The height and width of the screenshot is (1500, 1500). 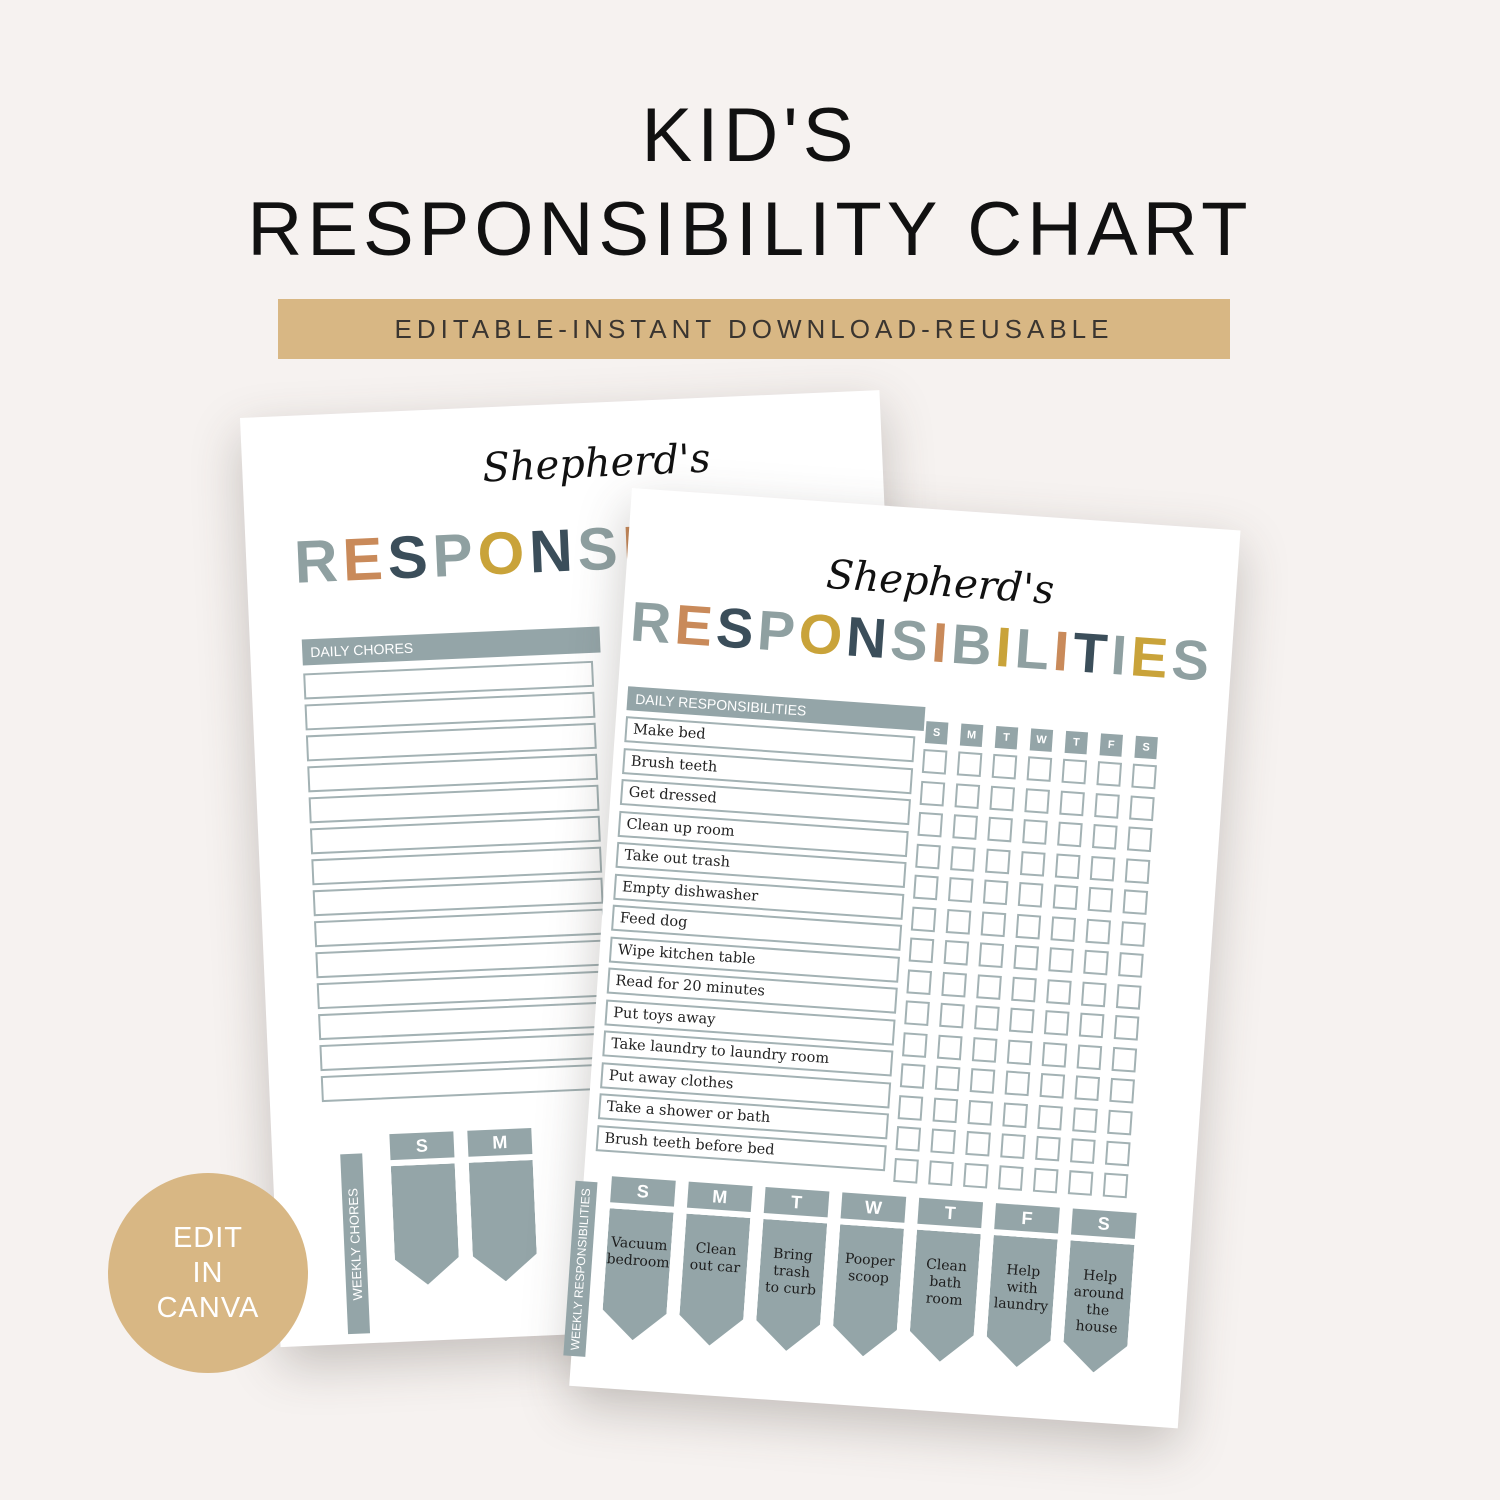 What do you see at coordinates (867, 1291) in the screenshot?
I see `weekly-pennant: Pooper scoop` at bounding box center [867, 1291].